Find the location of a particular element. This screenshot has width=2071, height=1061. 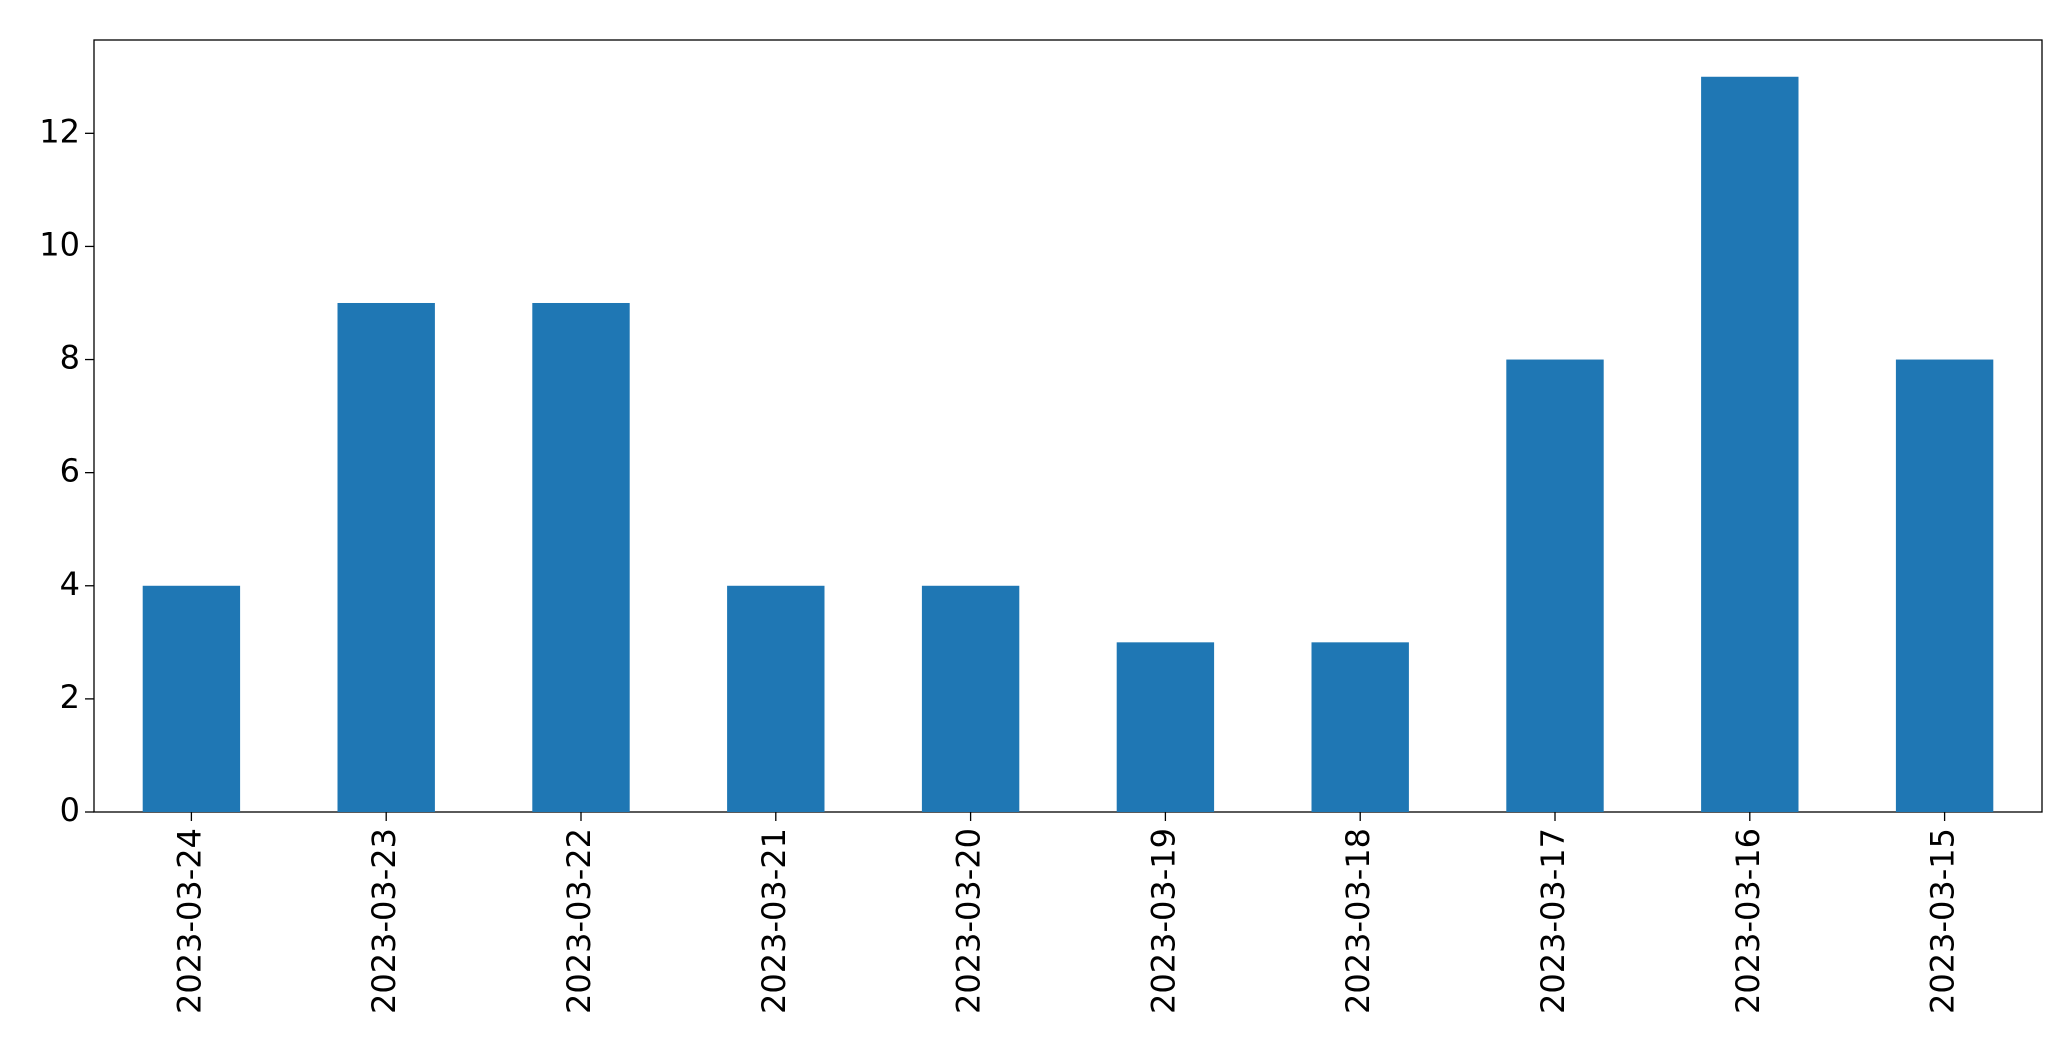

x-tick-label: 2023-03-21 is located at coordinates (774, 921).